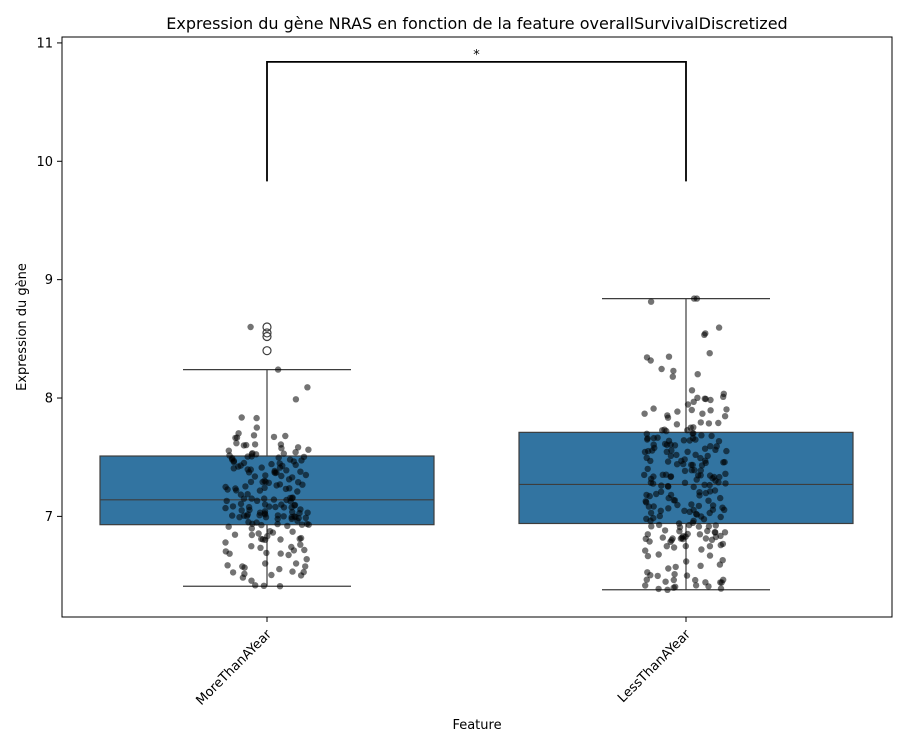  What do you see at coordinates (654, 666) in the screenshot?
I see `x-tick-label: LessThanAYear` at bounding box center [654, 666].